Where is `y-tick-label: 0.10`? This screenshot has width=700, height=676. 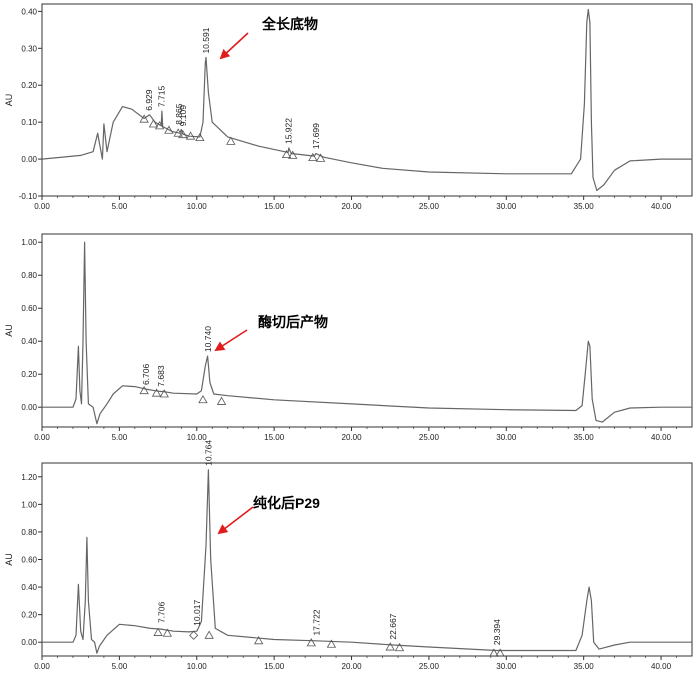 y-tick-label: 0.10 is located at coordinates (29, 122).